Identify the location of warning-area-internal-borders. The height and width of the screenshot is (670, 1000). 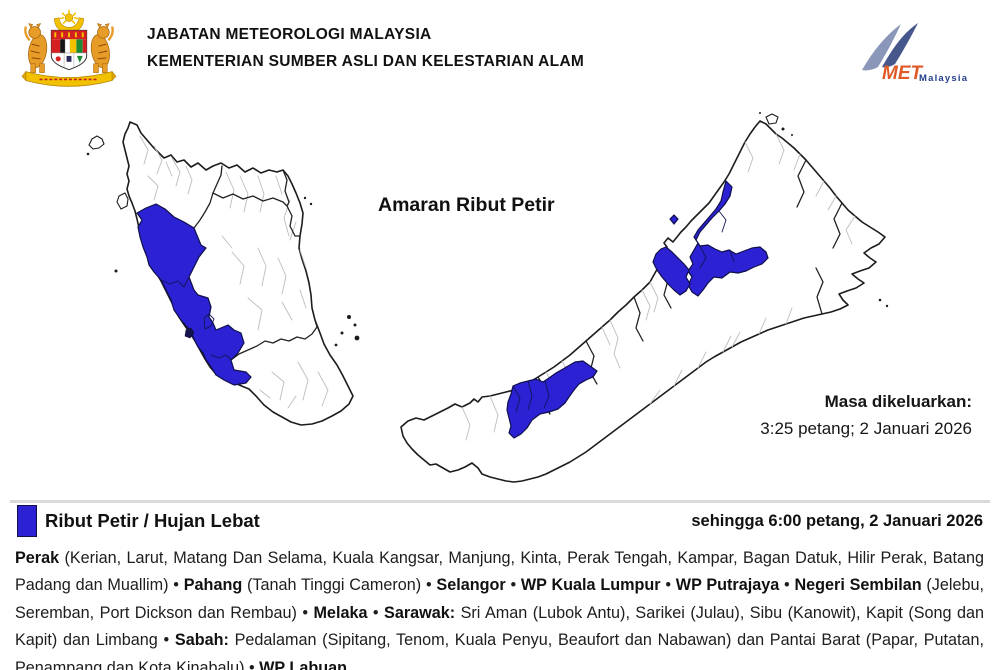
(196, 318).